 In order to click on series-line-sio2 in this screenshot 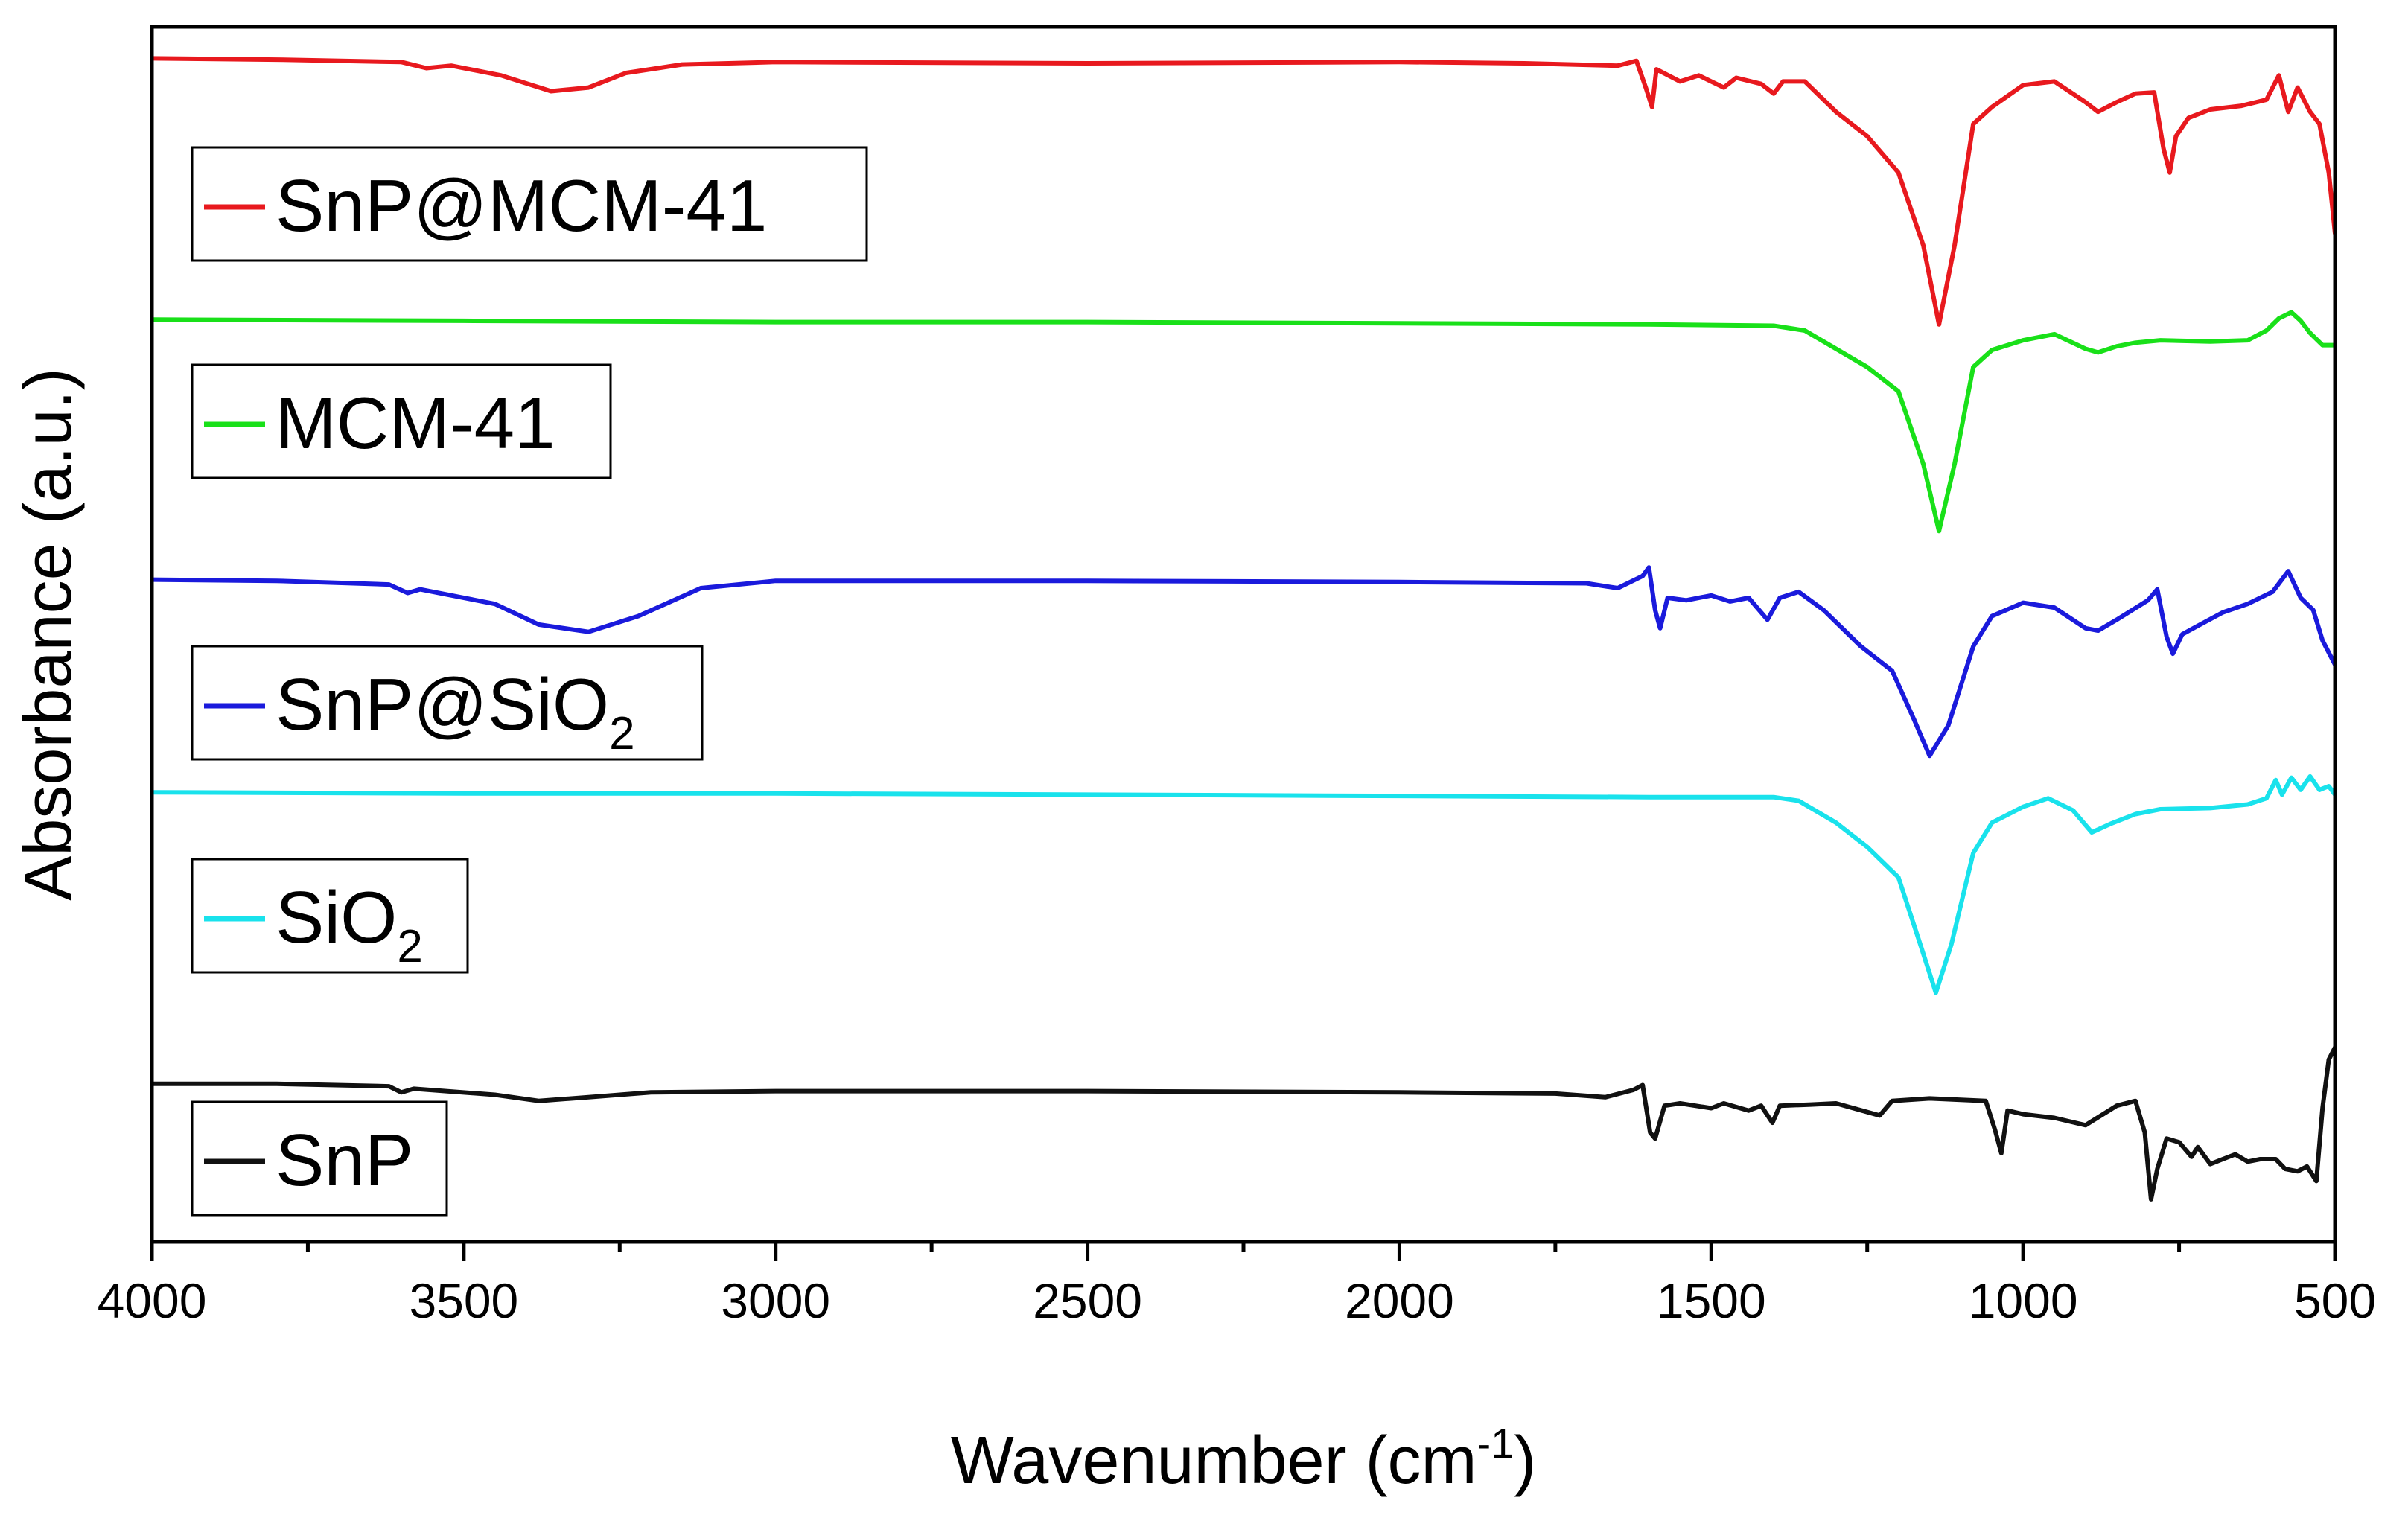, I will do `click(1243, 884)`.